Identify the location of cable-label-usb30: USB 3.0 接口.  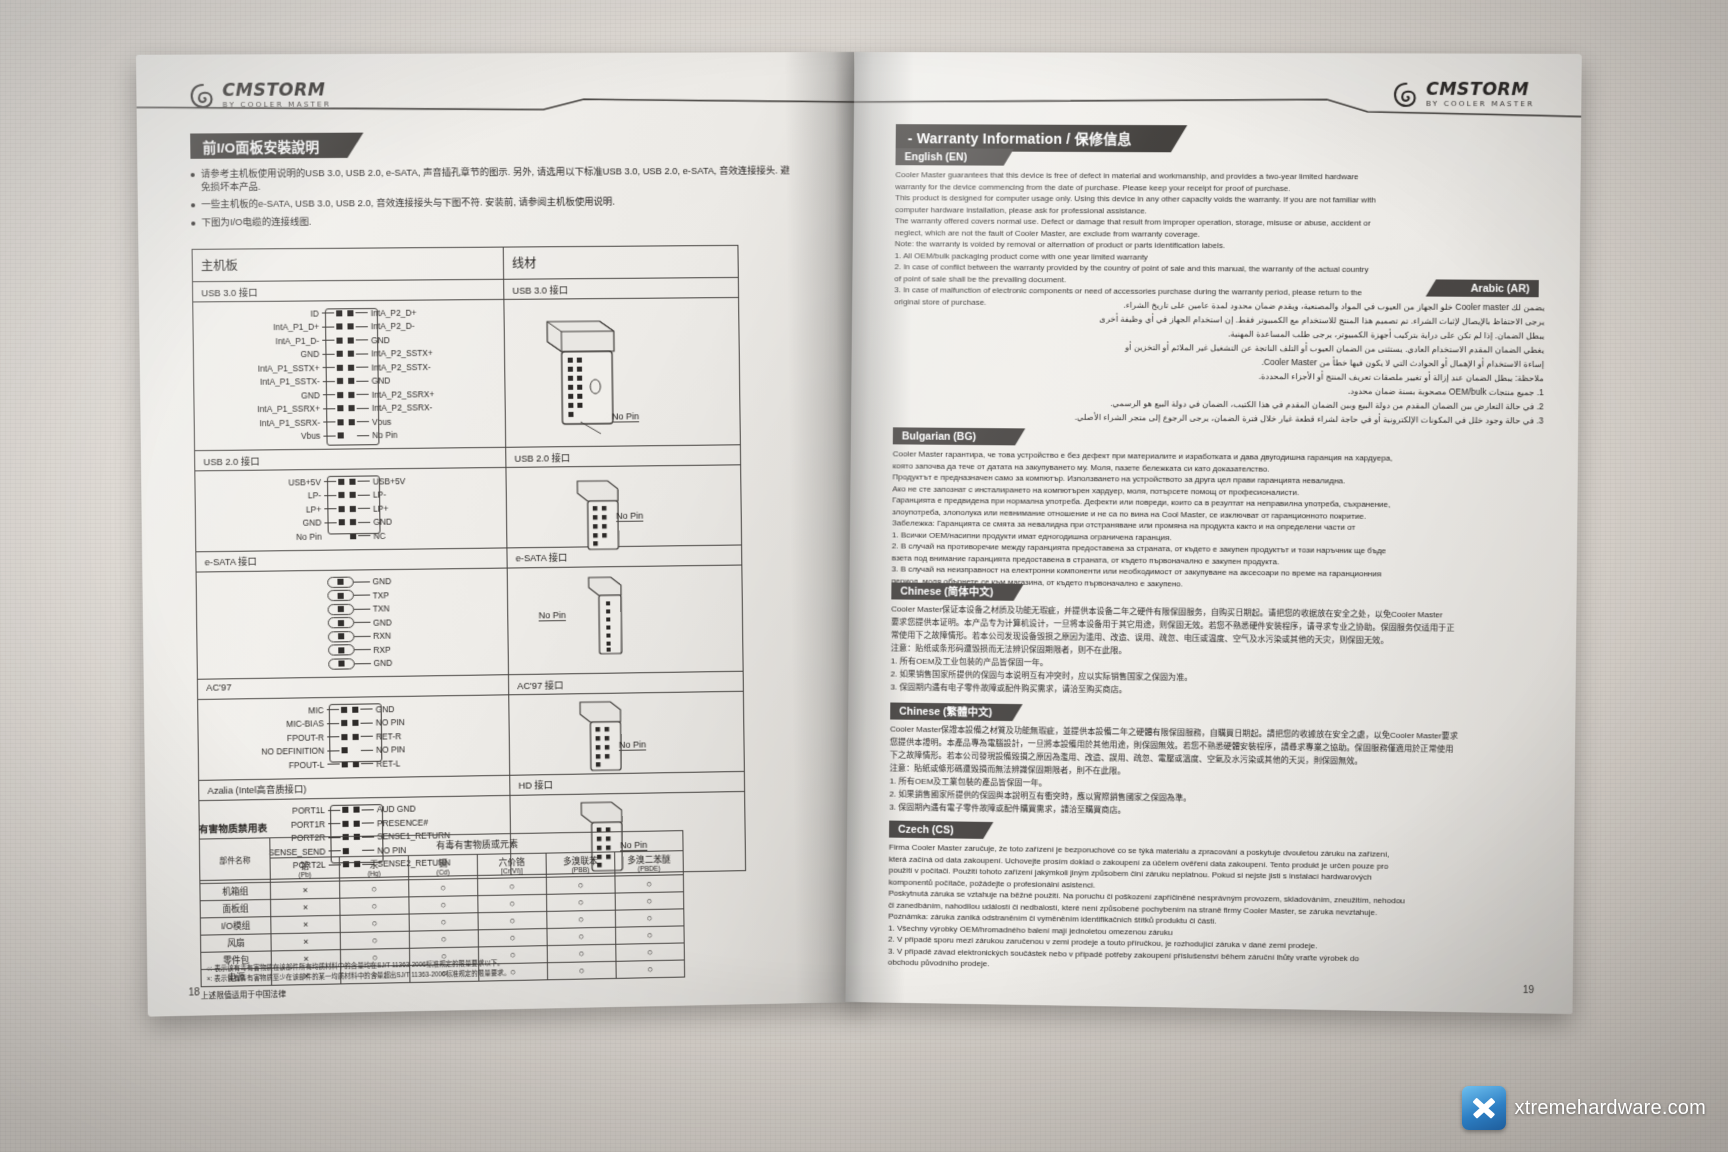
(540, 290).